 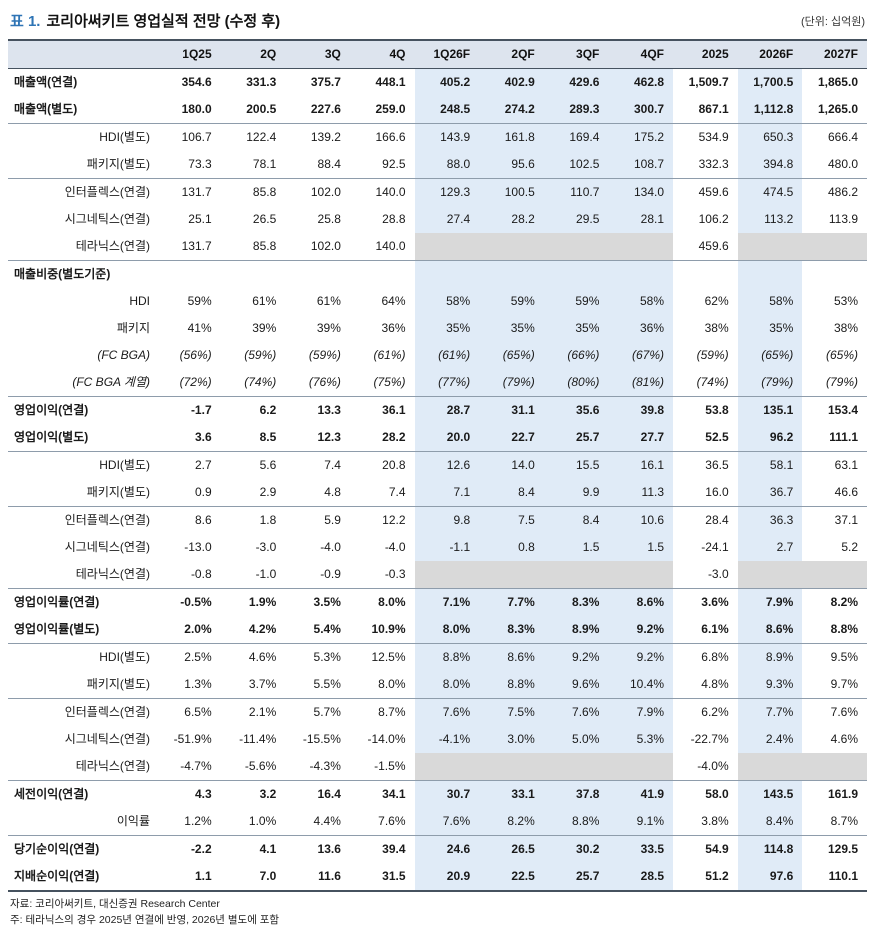 I want to click on table-cell: 13.6, so click(x=317, y=849).